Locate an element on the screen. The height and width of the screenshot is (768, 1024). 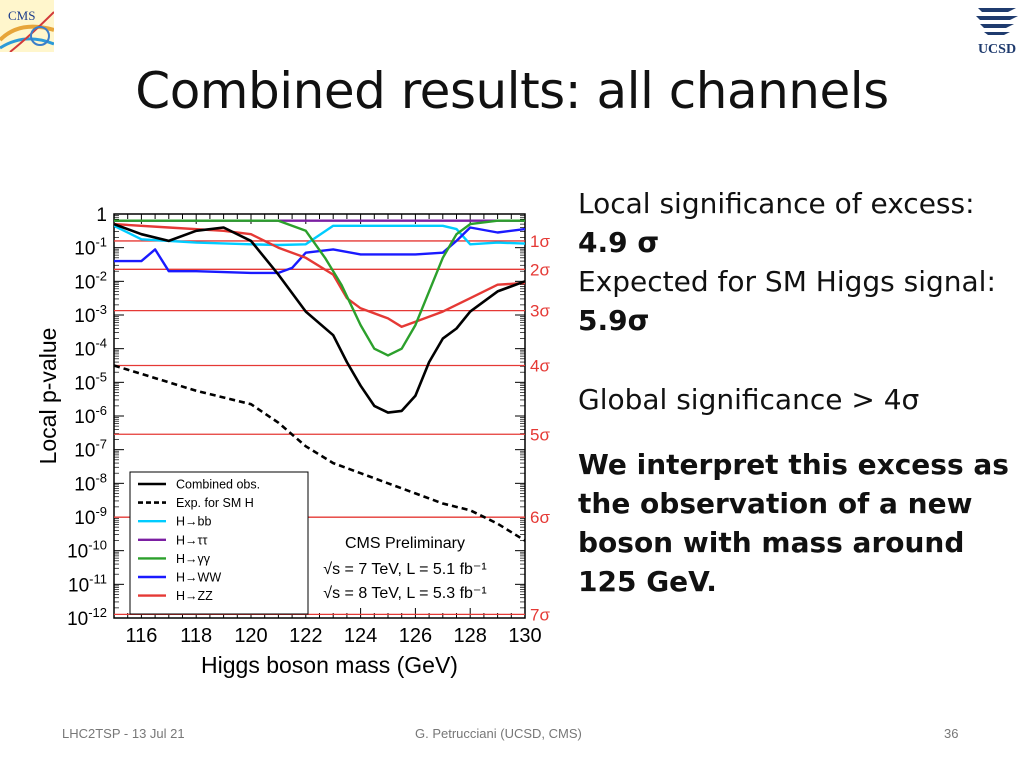
ucsd-logo: UCSD is located at coordinates (997, 32).